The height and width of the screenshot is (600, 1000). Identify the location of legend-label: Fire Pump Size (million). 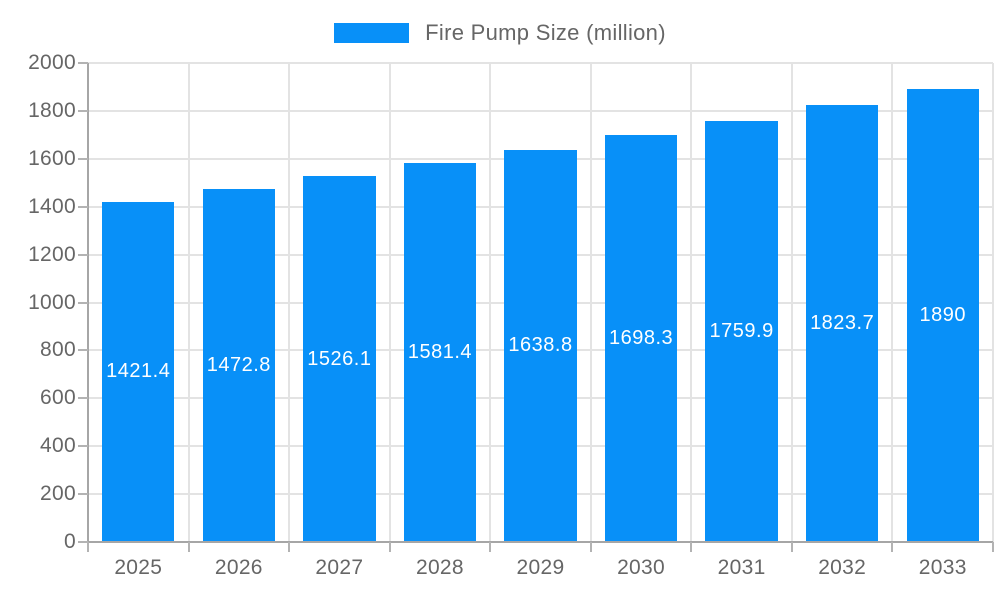
(545, 32).